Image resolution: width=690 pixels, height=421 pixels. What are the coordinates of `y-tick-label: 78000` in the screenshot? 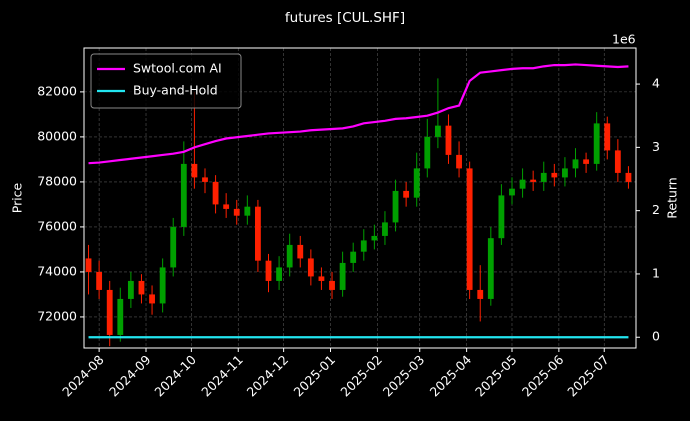 It's located at (57, 180).